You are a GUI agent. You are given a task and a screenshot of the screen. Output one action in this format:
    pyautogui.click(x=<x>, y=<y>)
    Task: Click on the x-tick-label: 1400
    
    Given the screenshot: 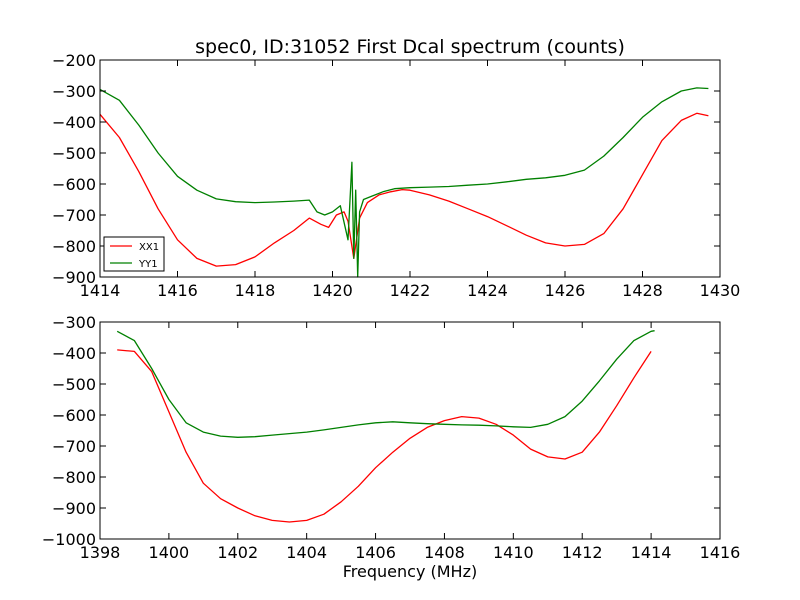 What is the action you would take?
    pyautogui.click(x=169, y=552)
    